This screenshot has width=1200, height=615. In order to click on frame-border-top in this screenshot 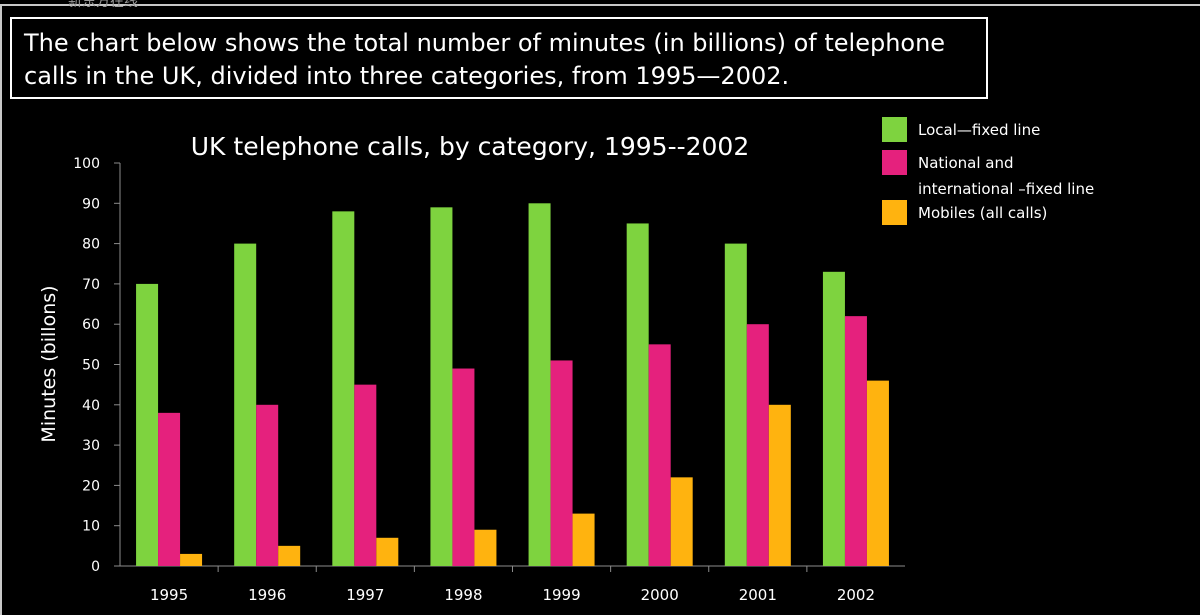, I will do `click(600, 5)`.